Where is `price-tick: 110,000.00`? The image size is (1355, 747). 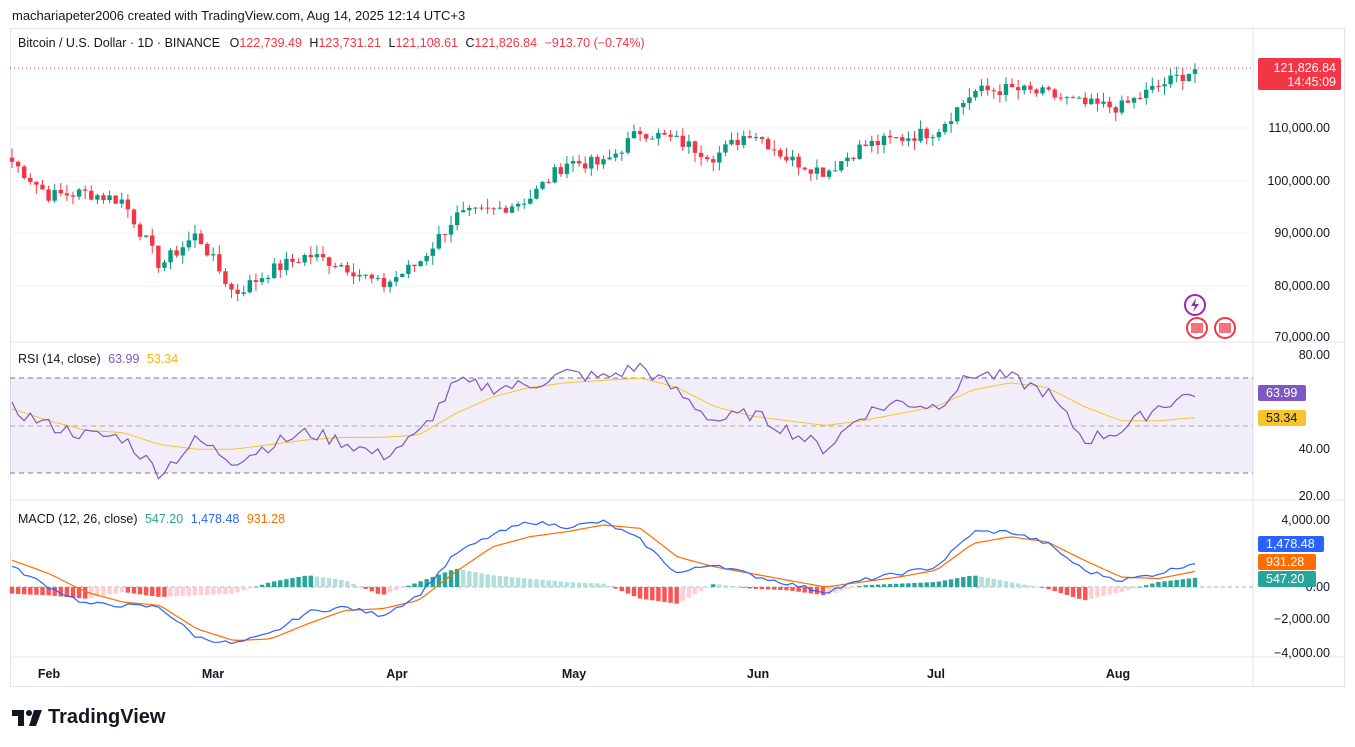
price-tick: 110,000.00 is located at coordinates (1299, 128).